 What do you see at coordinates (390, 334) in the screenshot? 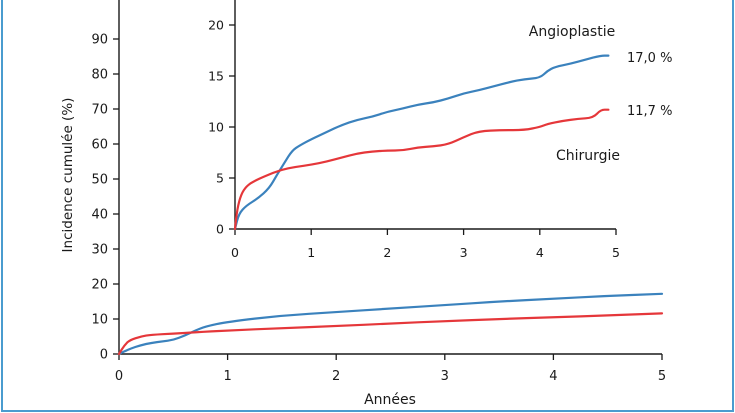
I see `main-series-line-red` at bounding box center [390, 334].